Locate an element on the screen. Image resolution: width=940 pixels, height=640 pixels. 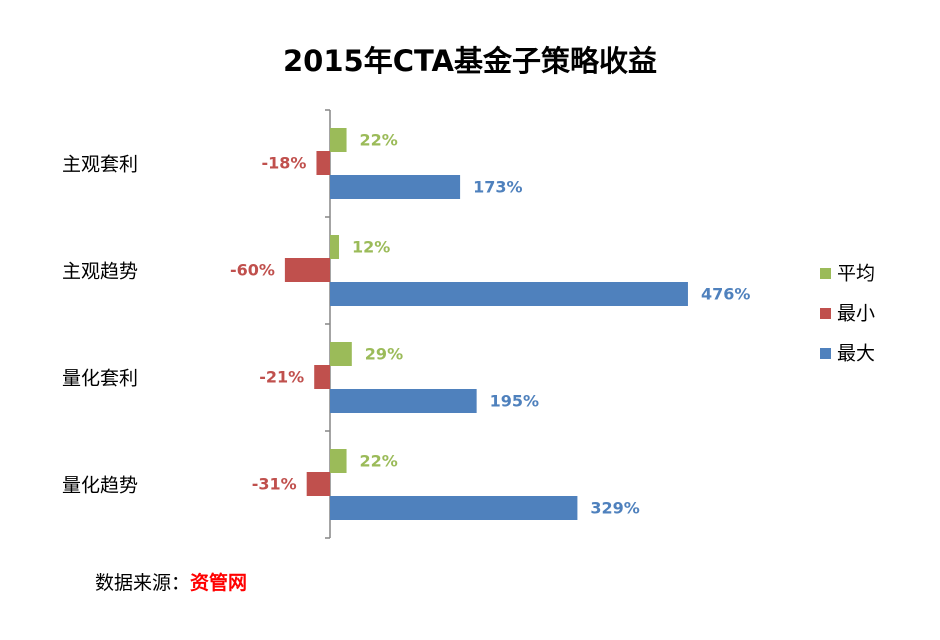
category-label: 主观套利 is located at coordinates (100, 165).